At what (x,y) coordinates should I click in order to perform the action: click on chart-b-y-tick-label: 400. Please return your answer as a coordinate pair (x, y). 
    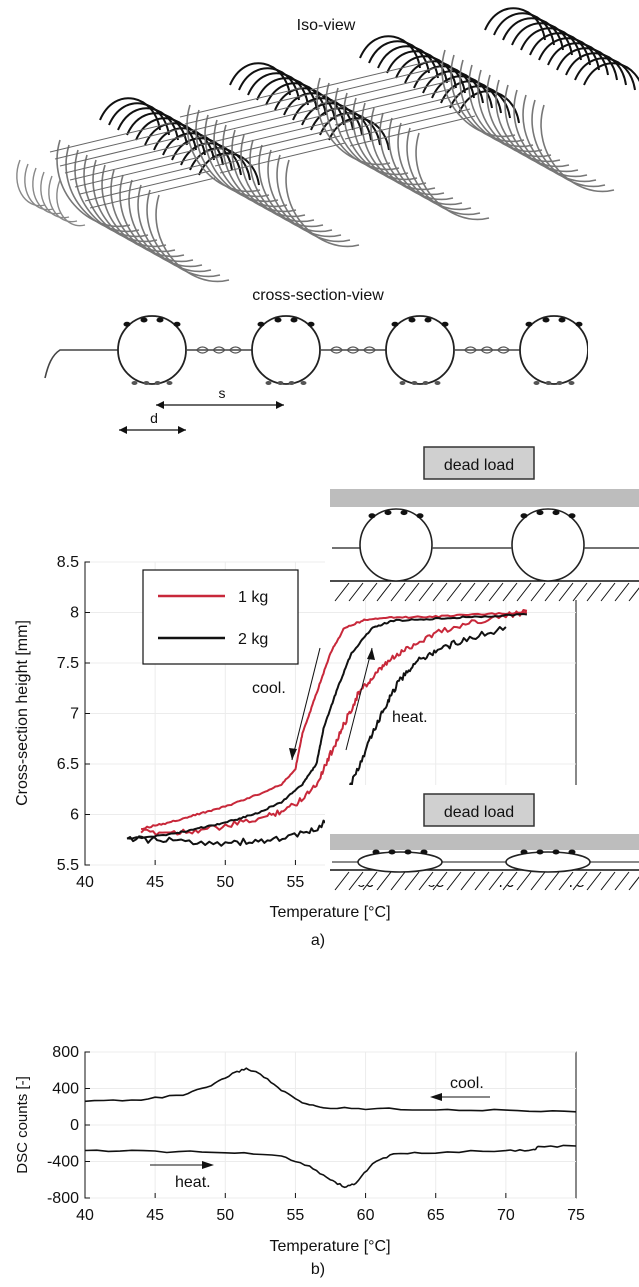
    Looking at the image, I should click on (65, 1089).